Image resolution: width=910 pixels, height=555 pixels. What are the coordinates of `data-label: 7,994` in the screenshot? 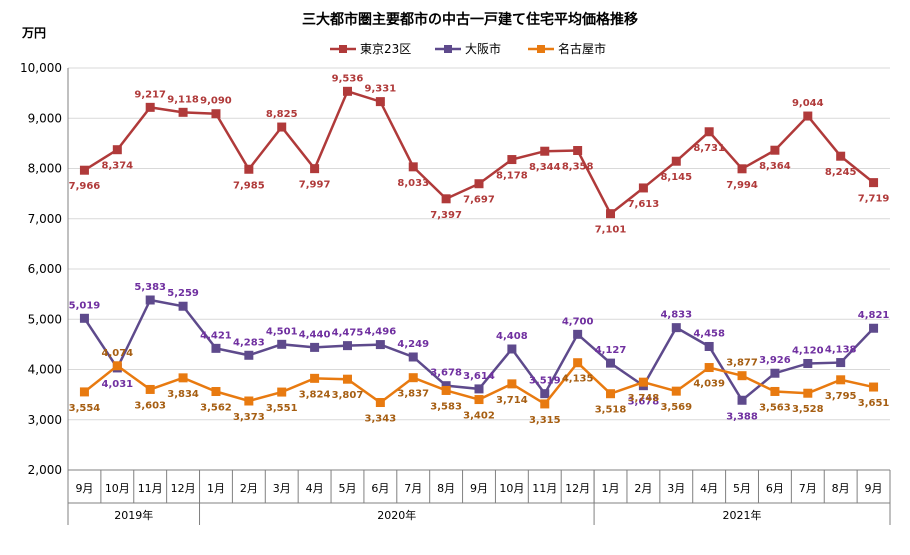 It's located at (742, 185).